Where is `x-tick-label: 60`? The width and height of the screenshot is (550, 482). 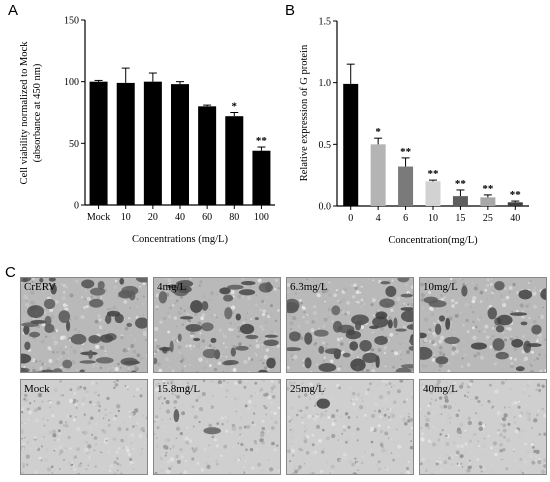
x-tick-label: 60 is located at coordinates (207, 217).